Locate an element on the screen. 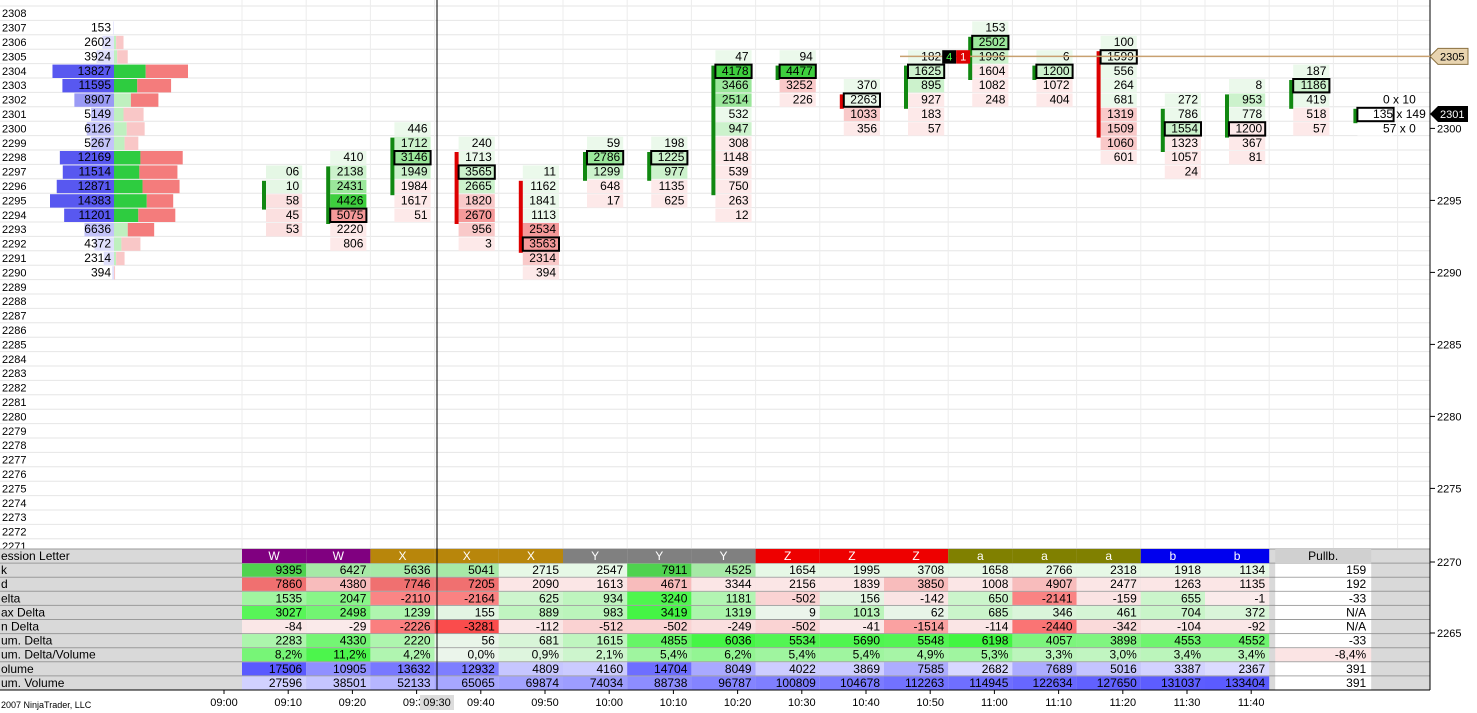  stats-value: 5,3% is located at coordinates (995, 655).